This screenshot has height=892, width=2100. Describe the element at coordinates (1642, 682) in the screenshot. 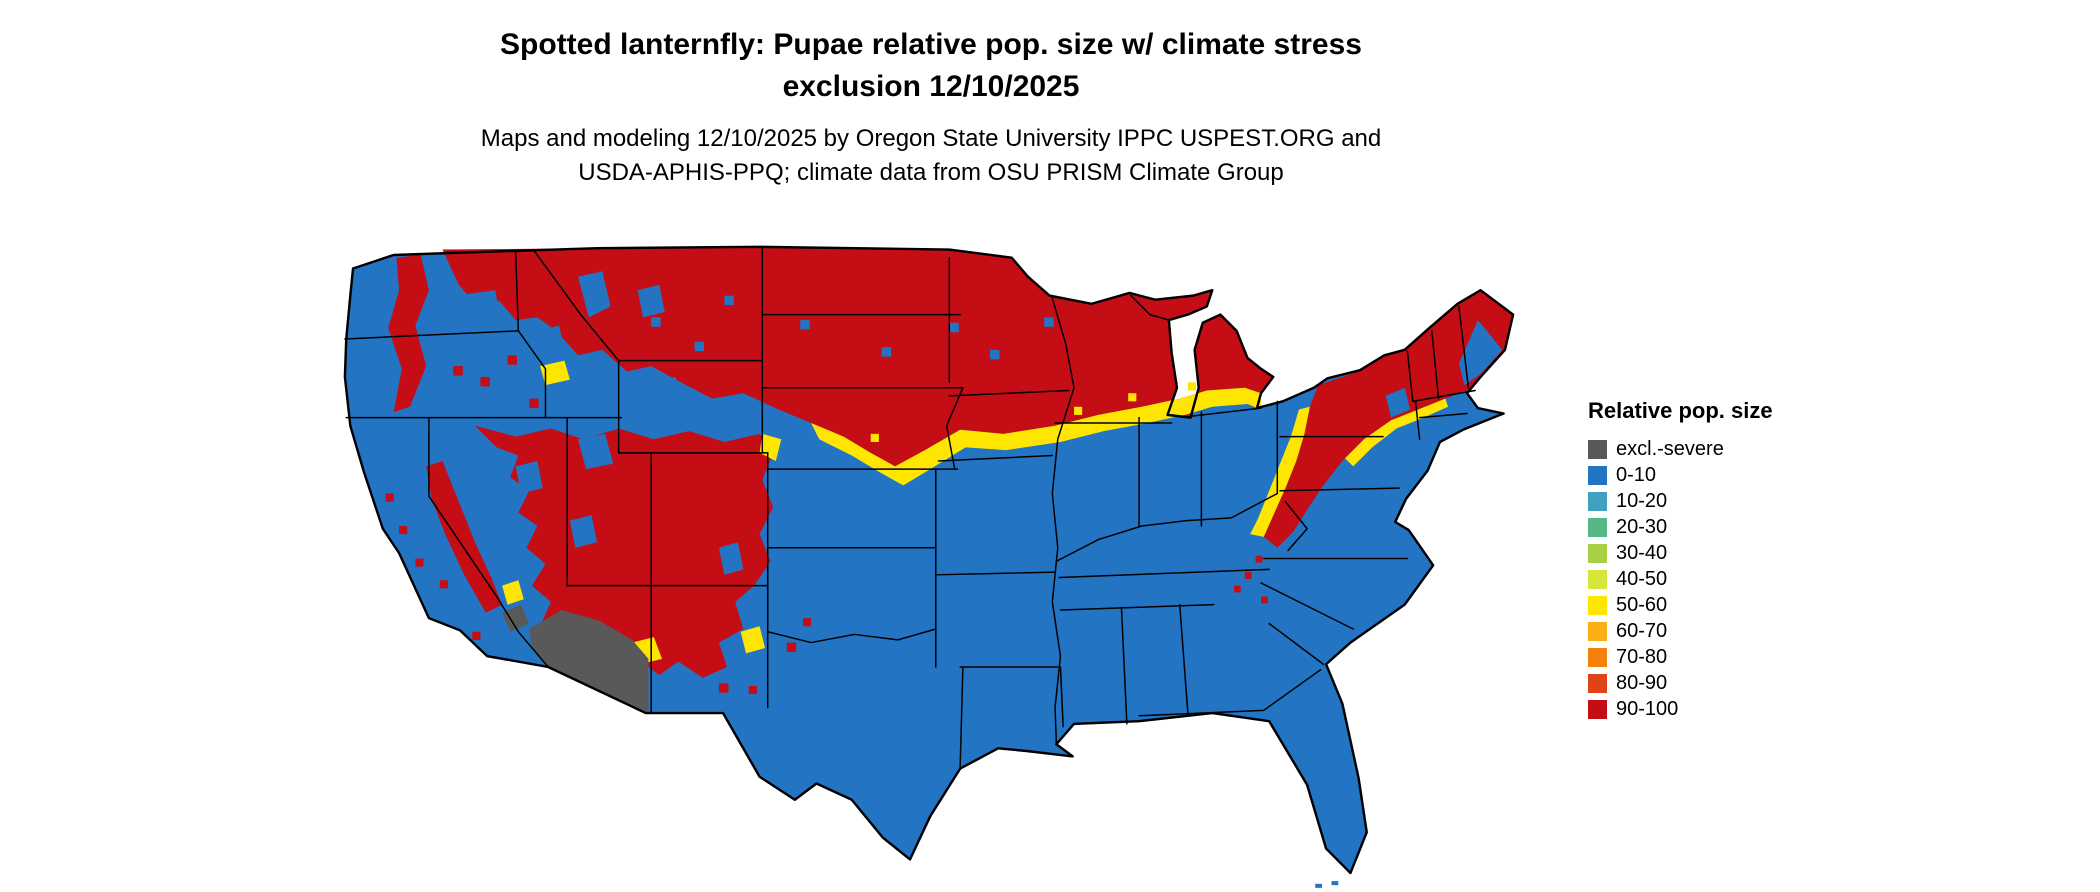

I see `legend-label: 80-90` at that location.